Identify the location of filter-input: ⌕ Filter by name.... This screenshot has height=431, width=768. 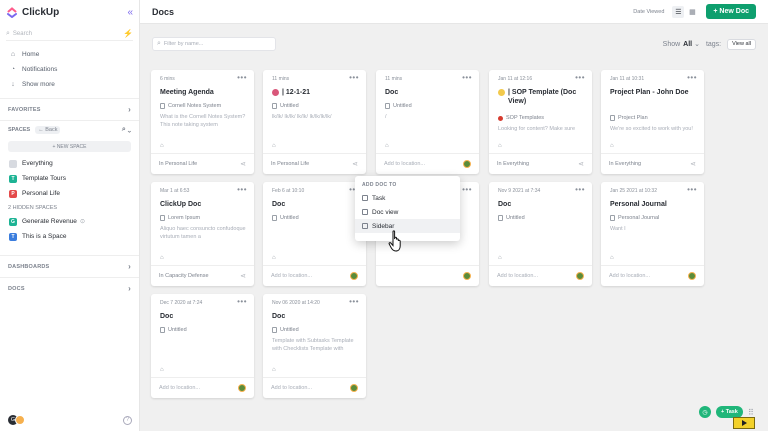
(214, 44).